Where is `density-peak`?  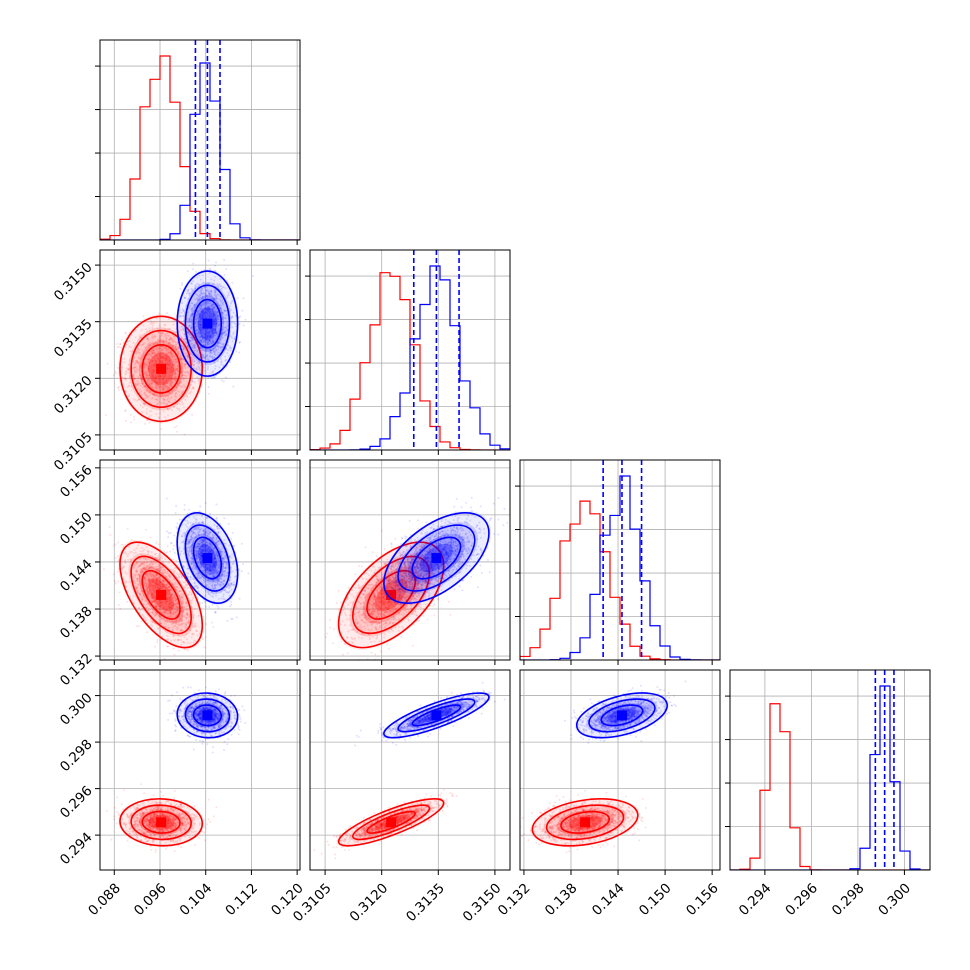 density-peak is located at coordinates (161, 594).